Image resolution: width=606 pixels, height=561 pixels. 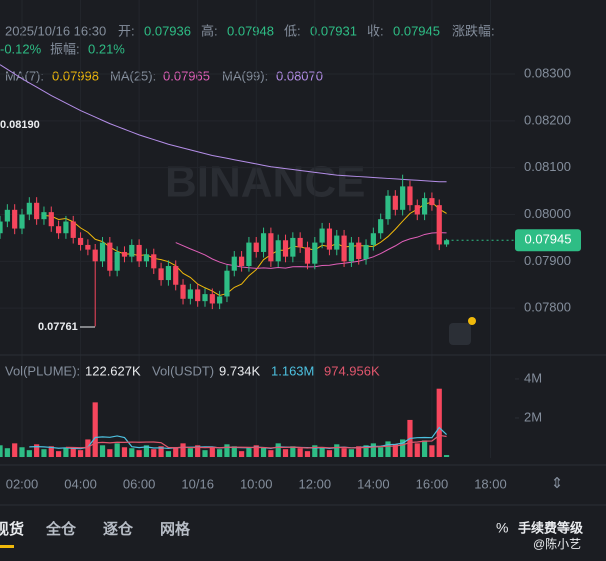 I want to click on label: 高:, so click(x=209, y=30).